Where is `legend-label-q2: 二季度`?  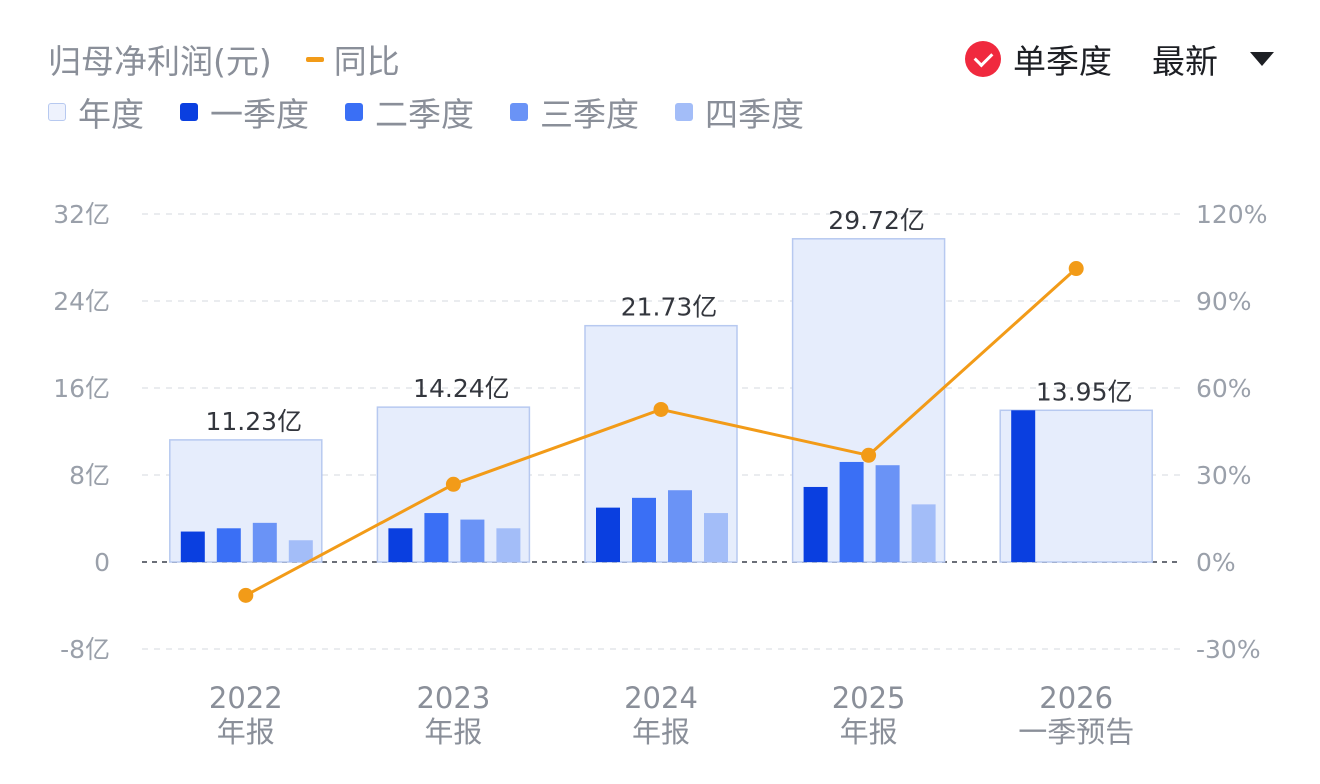
legend-label-q2: 二季度 is located at coordinates (424, 114).